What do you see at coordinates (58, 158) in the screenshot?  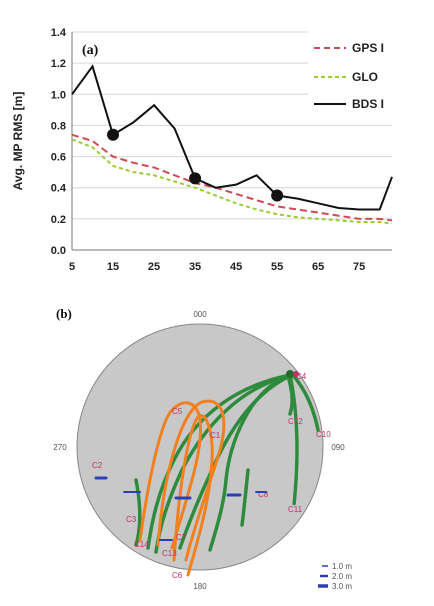 I see `y-tick-label: 0.6` at bounding box center [58, 158].